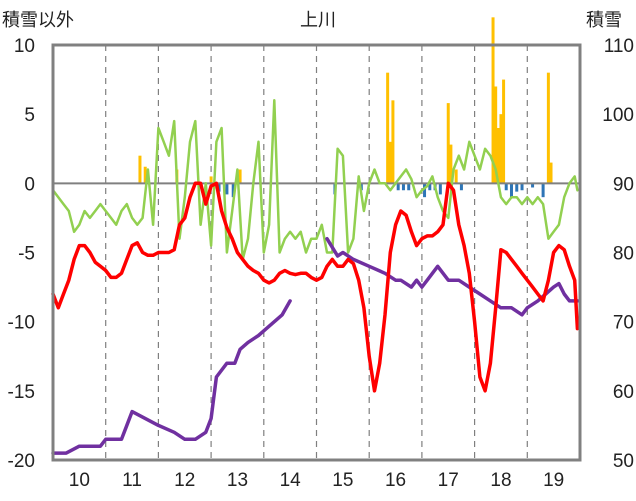 The width and height of the screenshot is (636, 501). Describe the element at coordinates (26, 254) in the screenshot. I see `left-tick-label: -5` at that location.